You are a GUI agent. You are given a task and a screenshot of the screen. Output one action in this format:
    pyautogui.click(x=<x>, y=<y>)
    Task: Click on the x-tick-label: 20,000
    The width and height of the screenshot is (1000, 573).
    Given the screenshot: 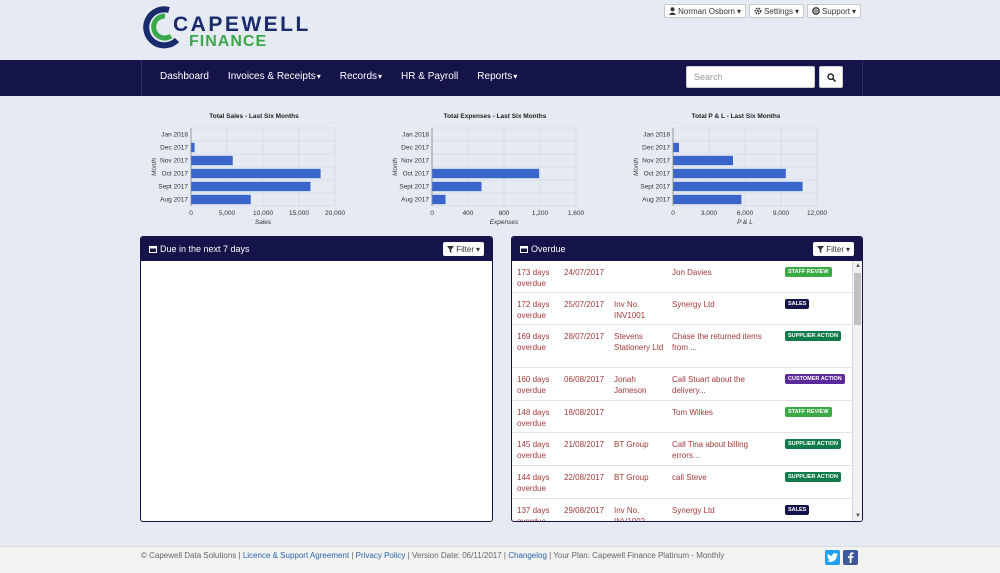 What is the action you would take?
    pyautogui.click(x=335, y=213)
    